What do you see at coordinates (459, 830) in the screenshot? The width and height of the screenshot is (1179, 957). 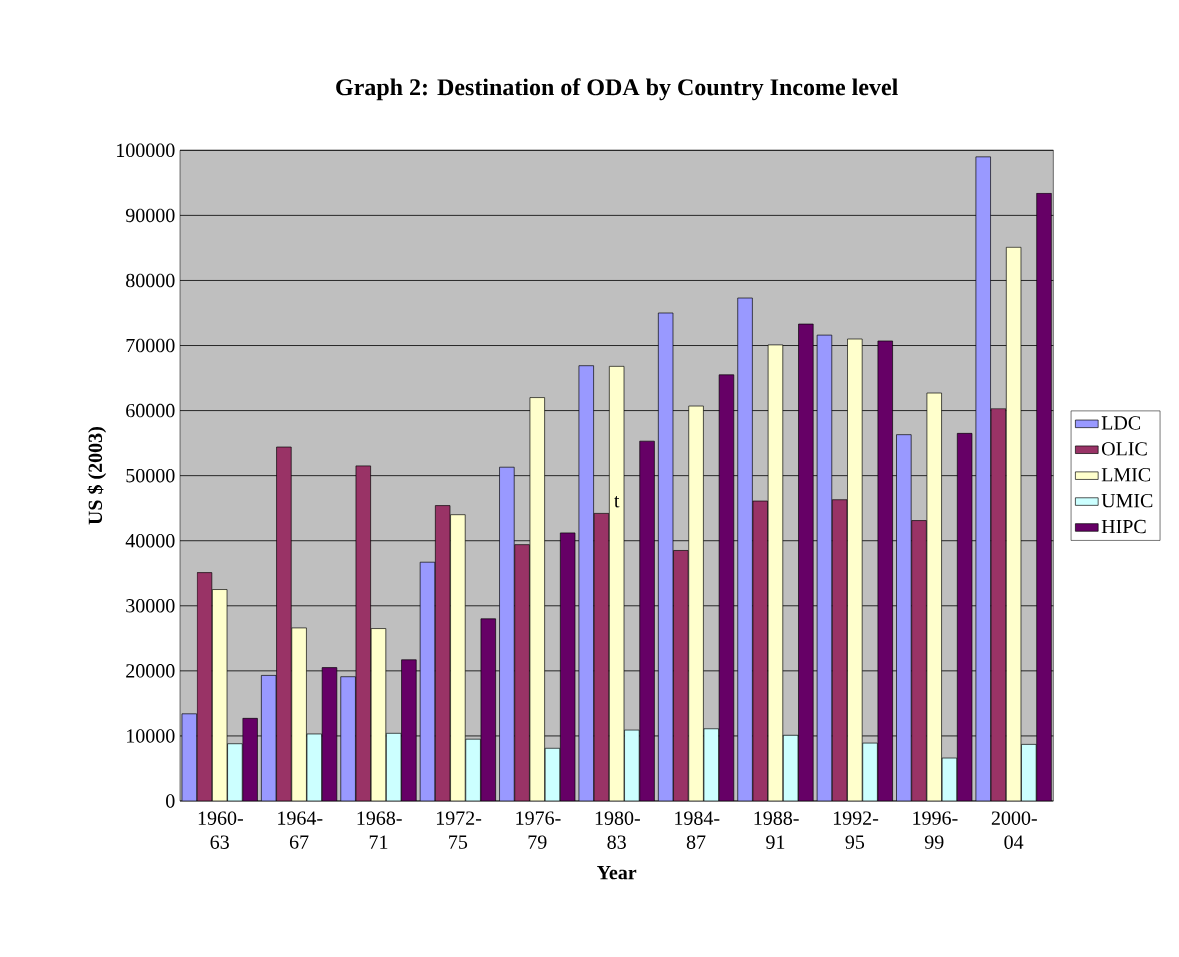 I see `x-tick-label: 1972-75` at bounding box center [459, 830].